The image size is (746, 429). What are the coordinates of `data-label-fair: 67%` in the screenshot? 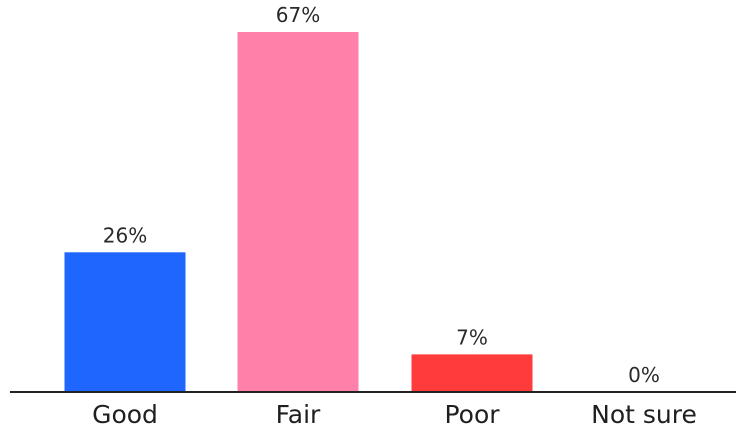 It's located at (298, 15).